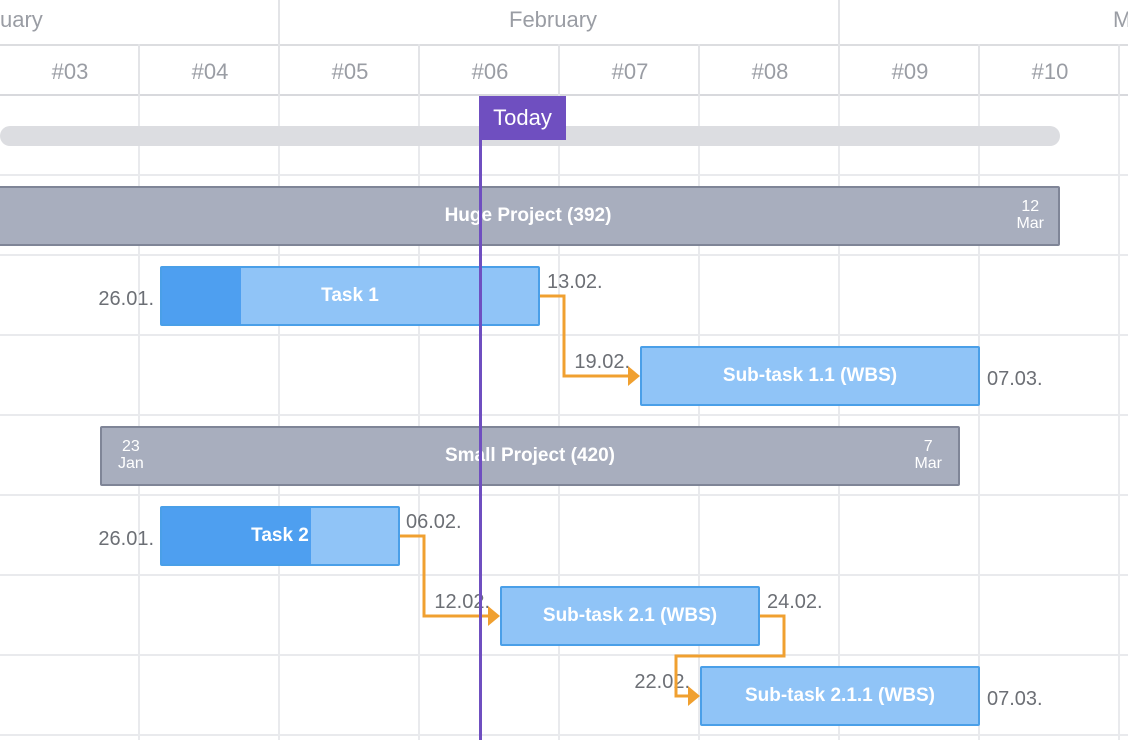  Describe the element at coordinates (585, 336) in the screenshot. I see `dependency-link-task1-subtask11` at that location.